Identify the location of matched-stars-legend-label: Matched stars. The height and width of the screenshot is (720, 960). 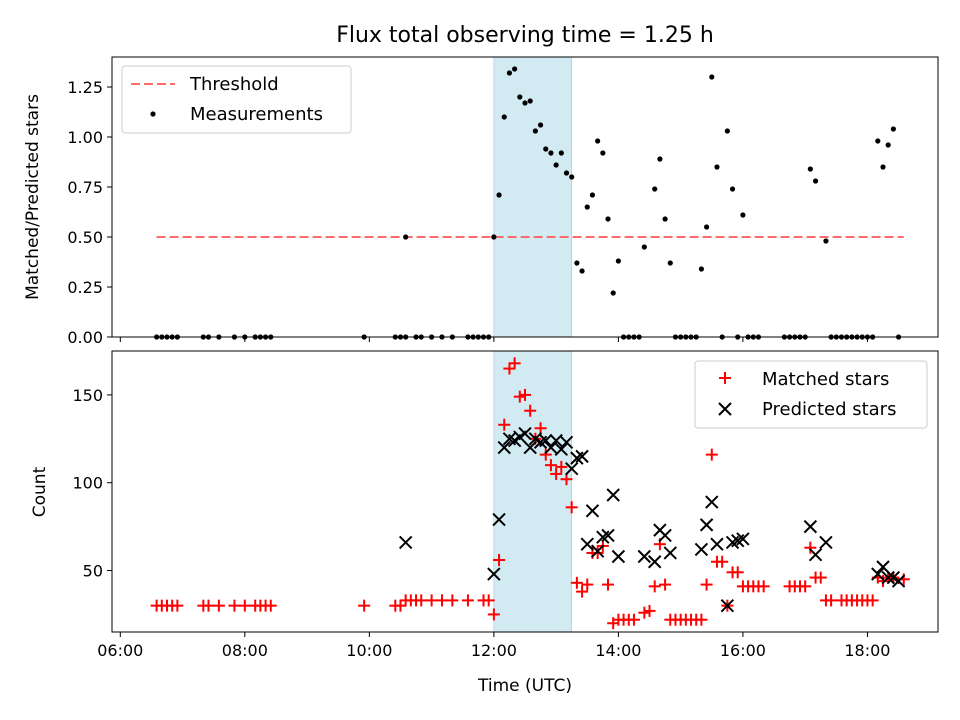
(825, 379).